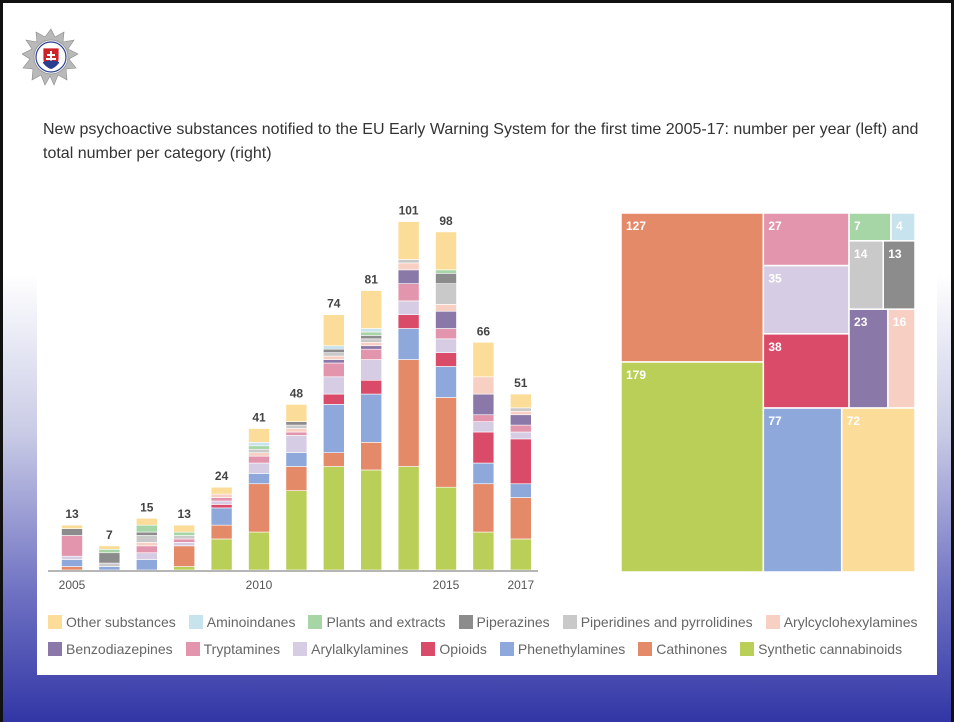  Describe the element at coordinates (408, 307) in the screenshot. I see `bar-segment-arylalkylamines-2014` at that location.